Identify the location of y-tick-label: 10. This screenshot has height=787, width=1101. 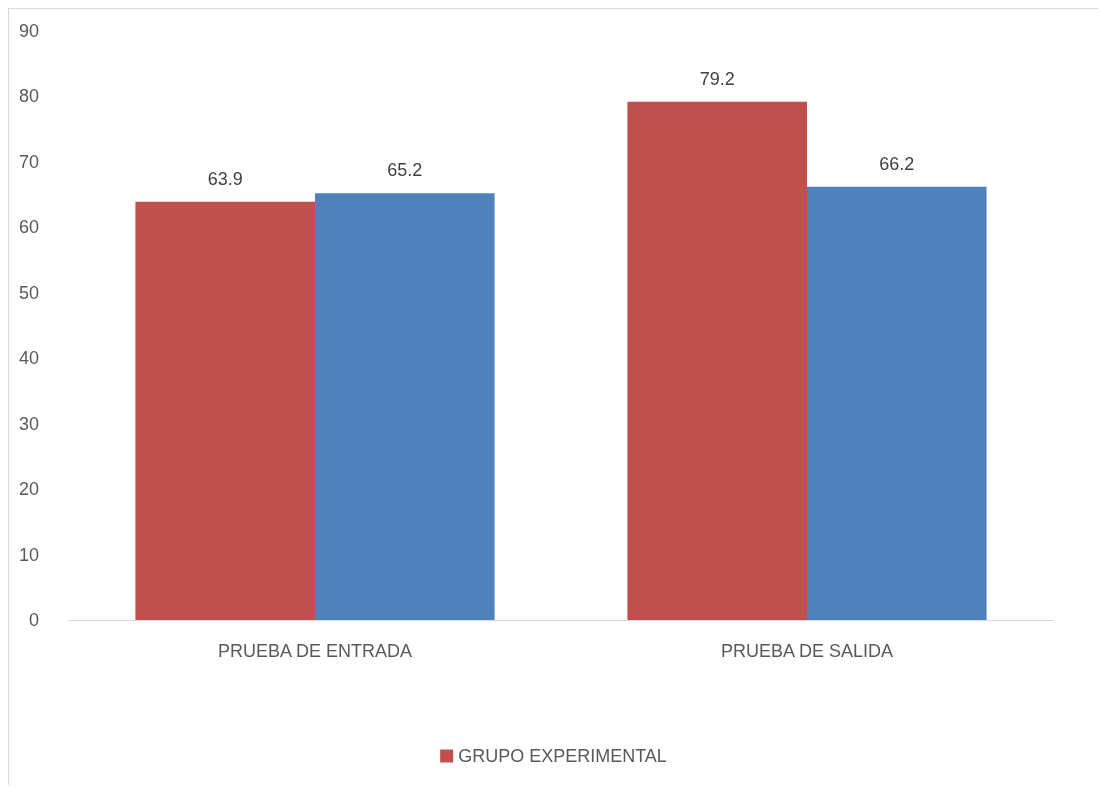
(28, 554).